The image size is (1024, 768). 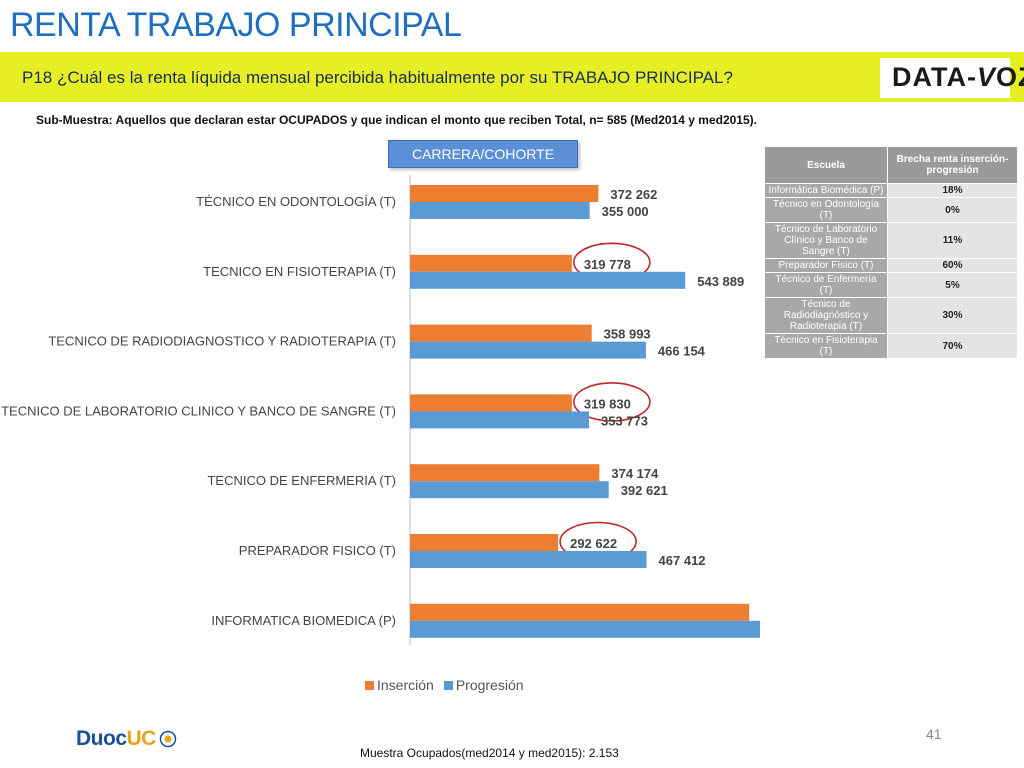 I want to click on header-gap: Brecha renta inserción-progresión, so click(x=952, y=165).